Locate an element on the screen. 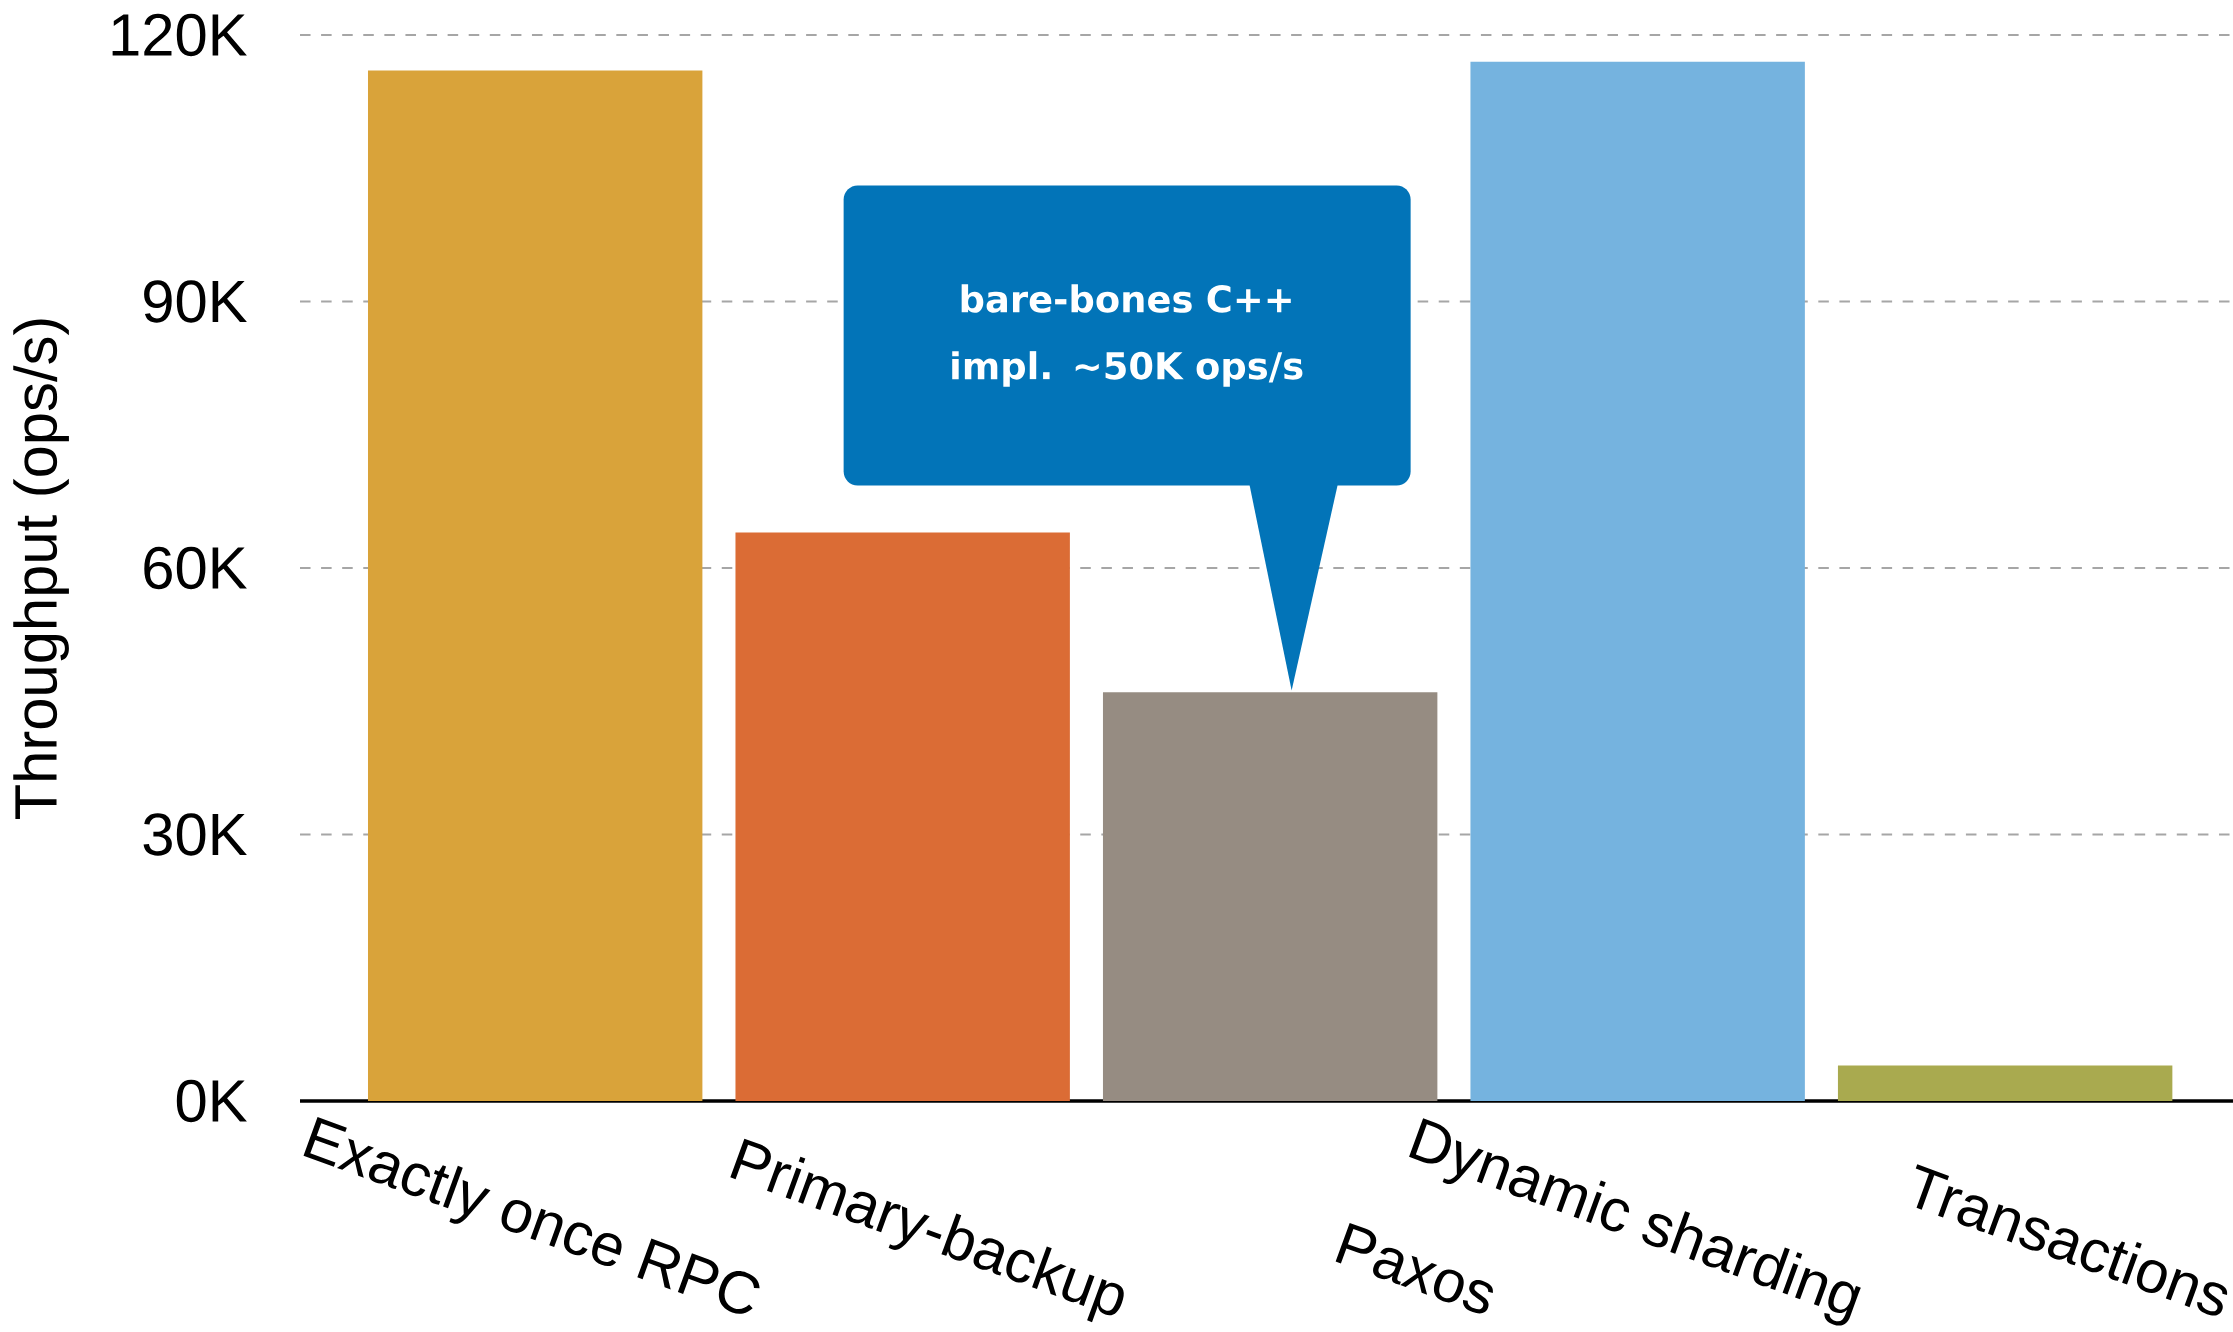  y-axis-title: Throughput (ops/s) is located at coordinates (41, 569).